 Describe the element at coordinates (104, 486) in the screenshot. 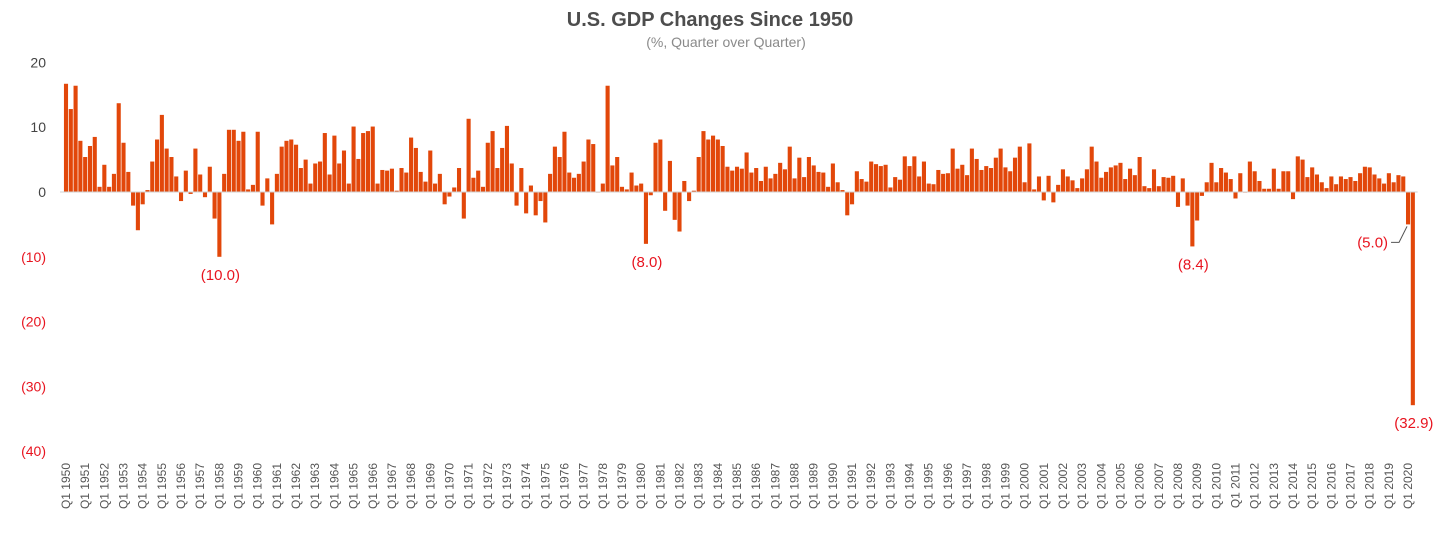

I see `x-tick-label: Q1 1952` at that location.